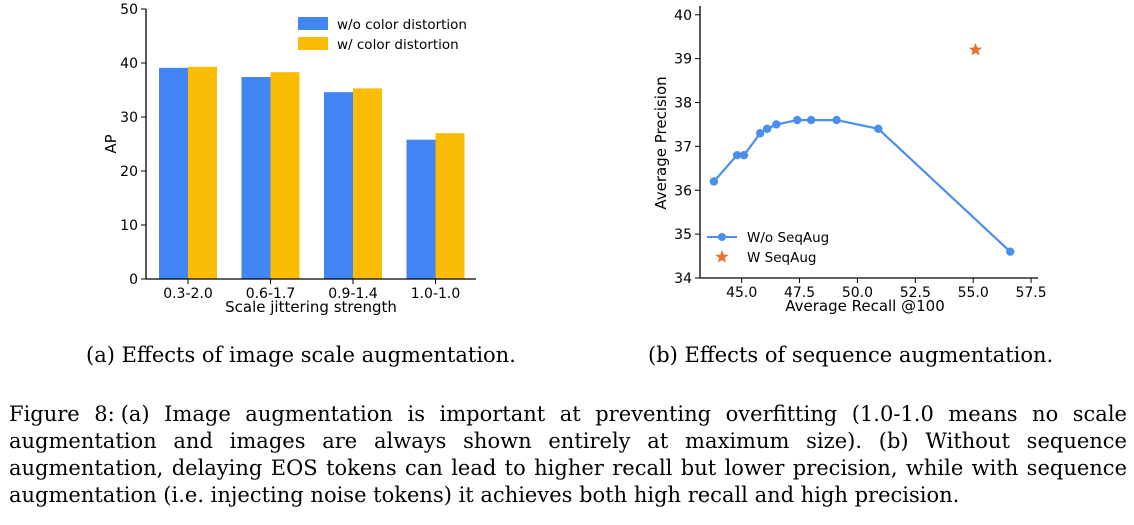  I want to click on line-y-tick-label: 37, so click(683, 147).